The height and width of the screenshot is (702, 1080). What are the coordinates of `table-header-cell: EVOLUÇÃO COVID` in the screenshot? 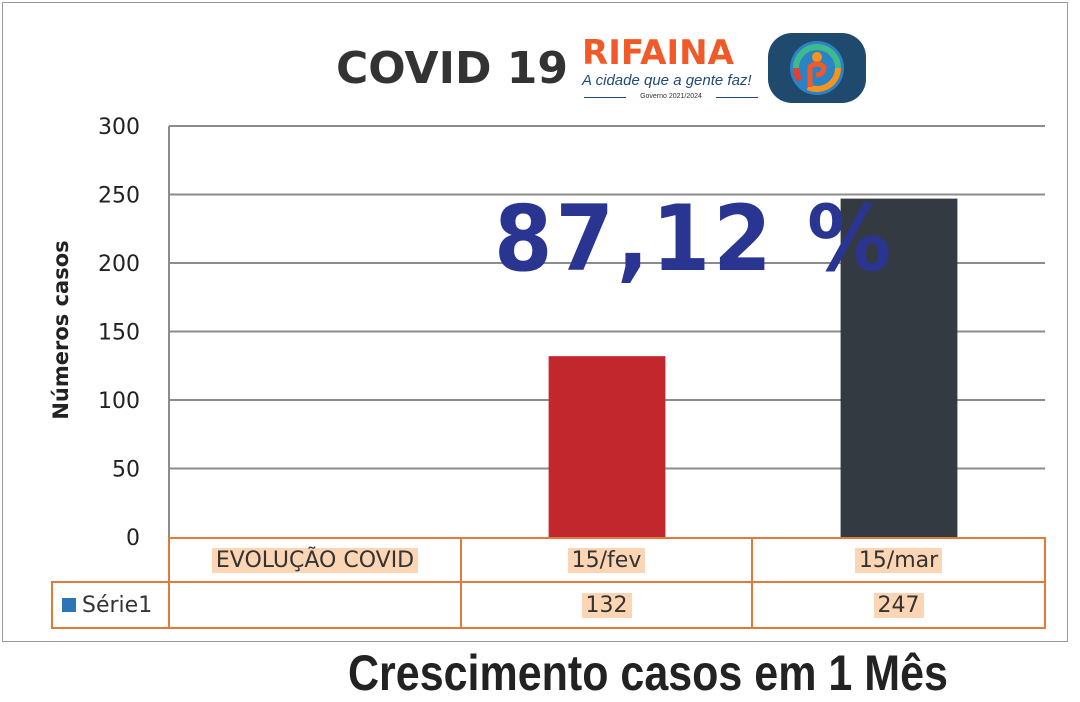 It's located at (315, 560).